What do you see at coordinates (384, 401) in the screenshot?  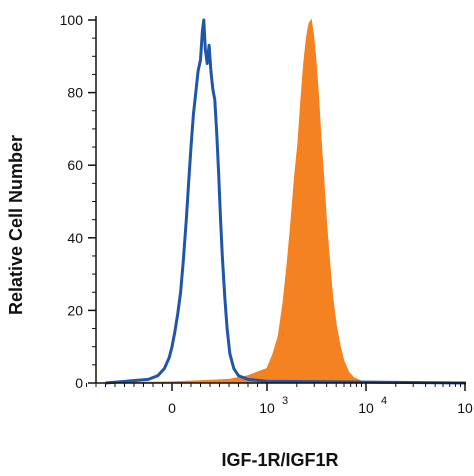 I see `x-tick-exponent: 4` at bounding box center [384, 401].